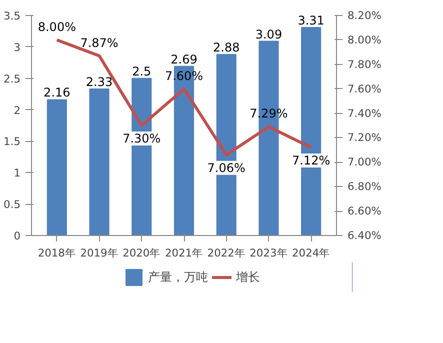 The width and height of the screenshot is (443, 343). Describe the element at coordinates (248, 277) in the screenshot. I see `legend-label: 增长` at that location.